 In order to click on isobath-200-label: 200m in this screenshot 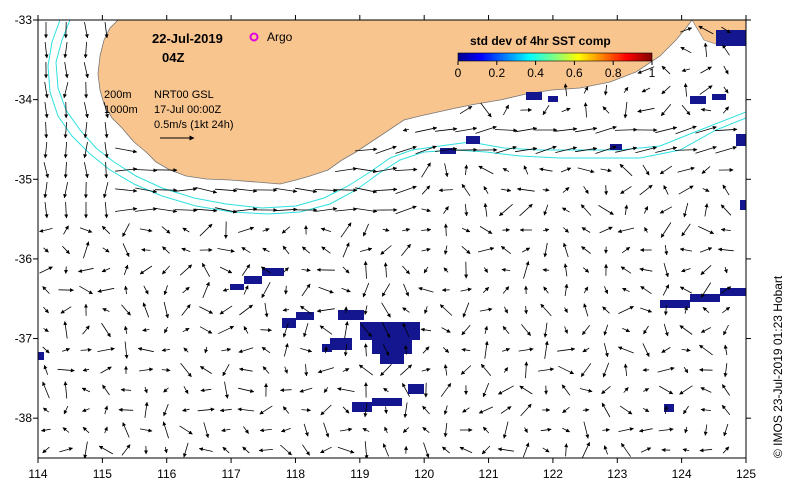, I will do `click(118, 95)`.